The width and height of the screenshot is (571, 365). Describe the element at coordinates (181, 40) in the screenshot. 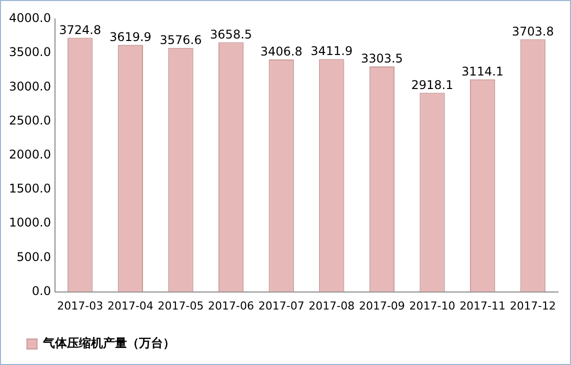

I see `data-label: 3576.6` at that location.